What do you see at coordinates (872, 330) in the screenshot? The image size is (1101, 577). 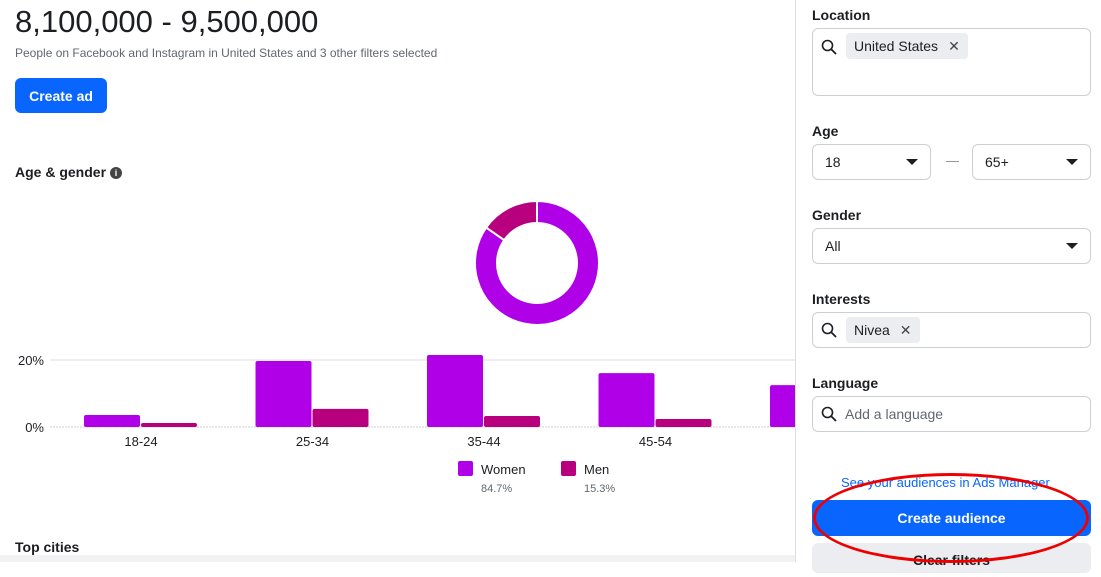 I see `interest-tag-label: Nivea` at bounding box center [872, 330].